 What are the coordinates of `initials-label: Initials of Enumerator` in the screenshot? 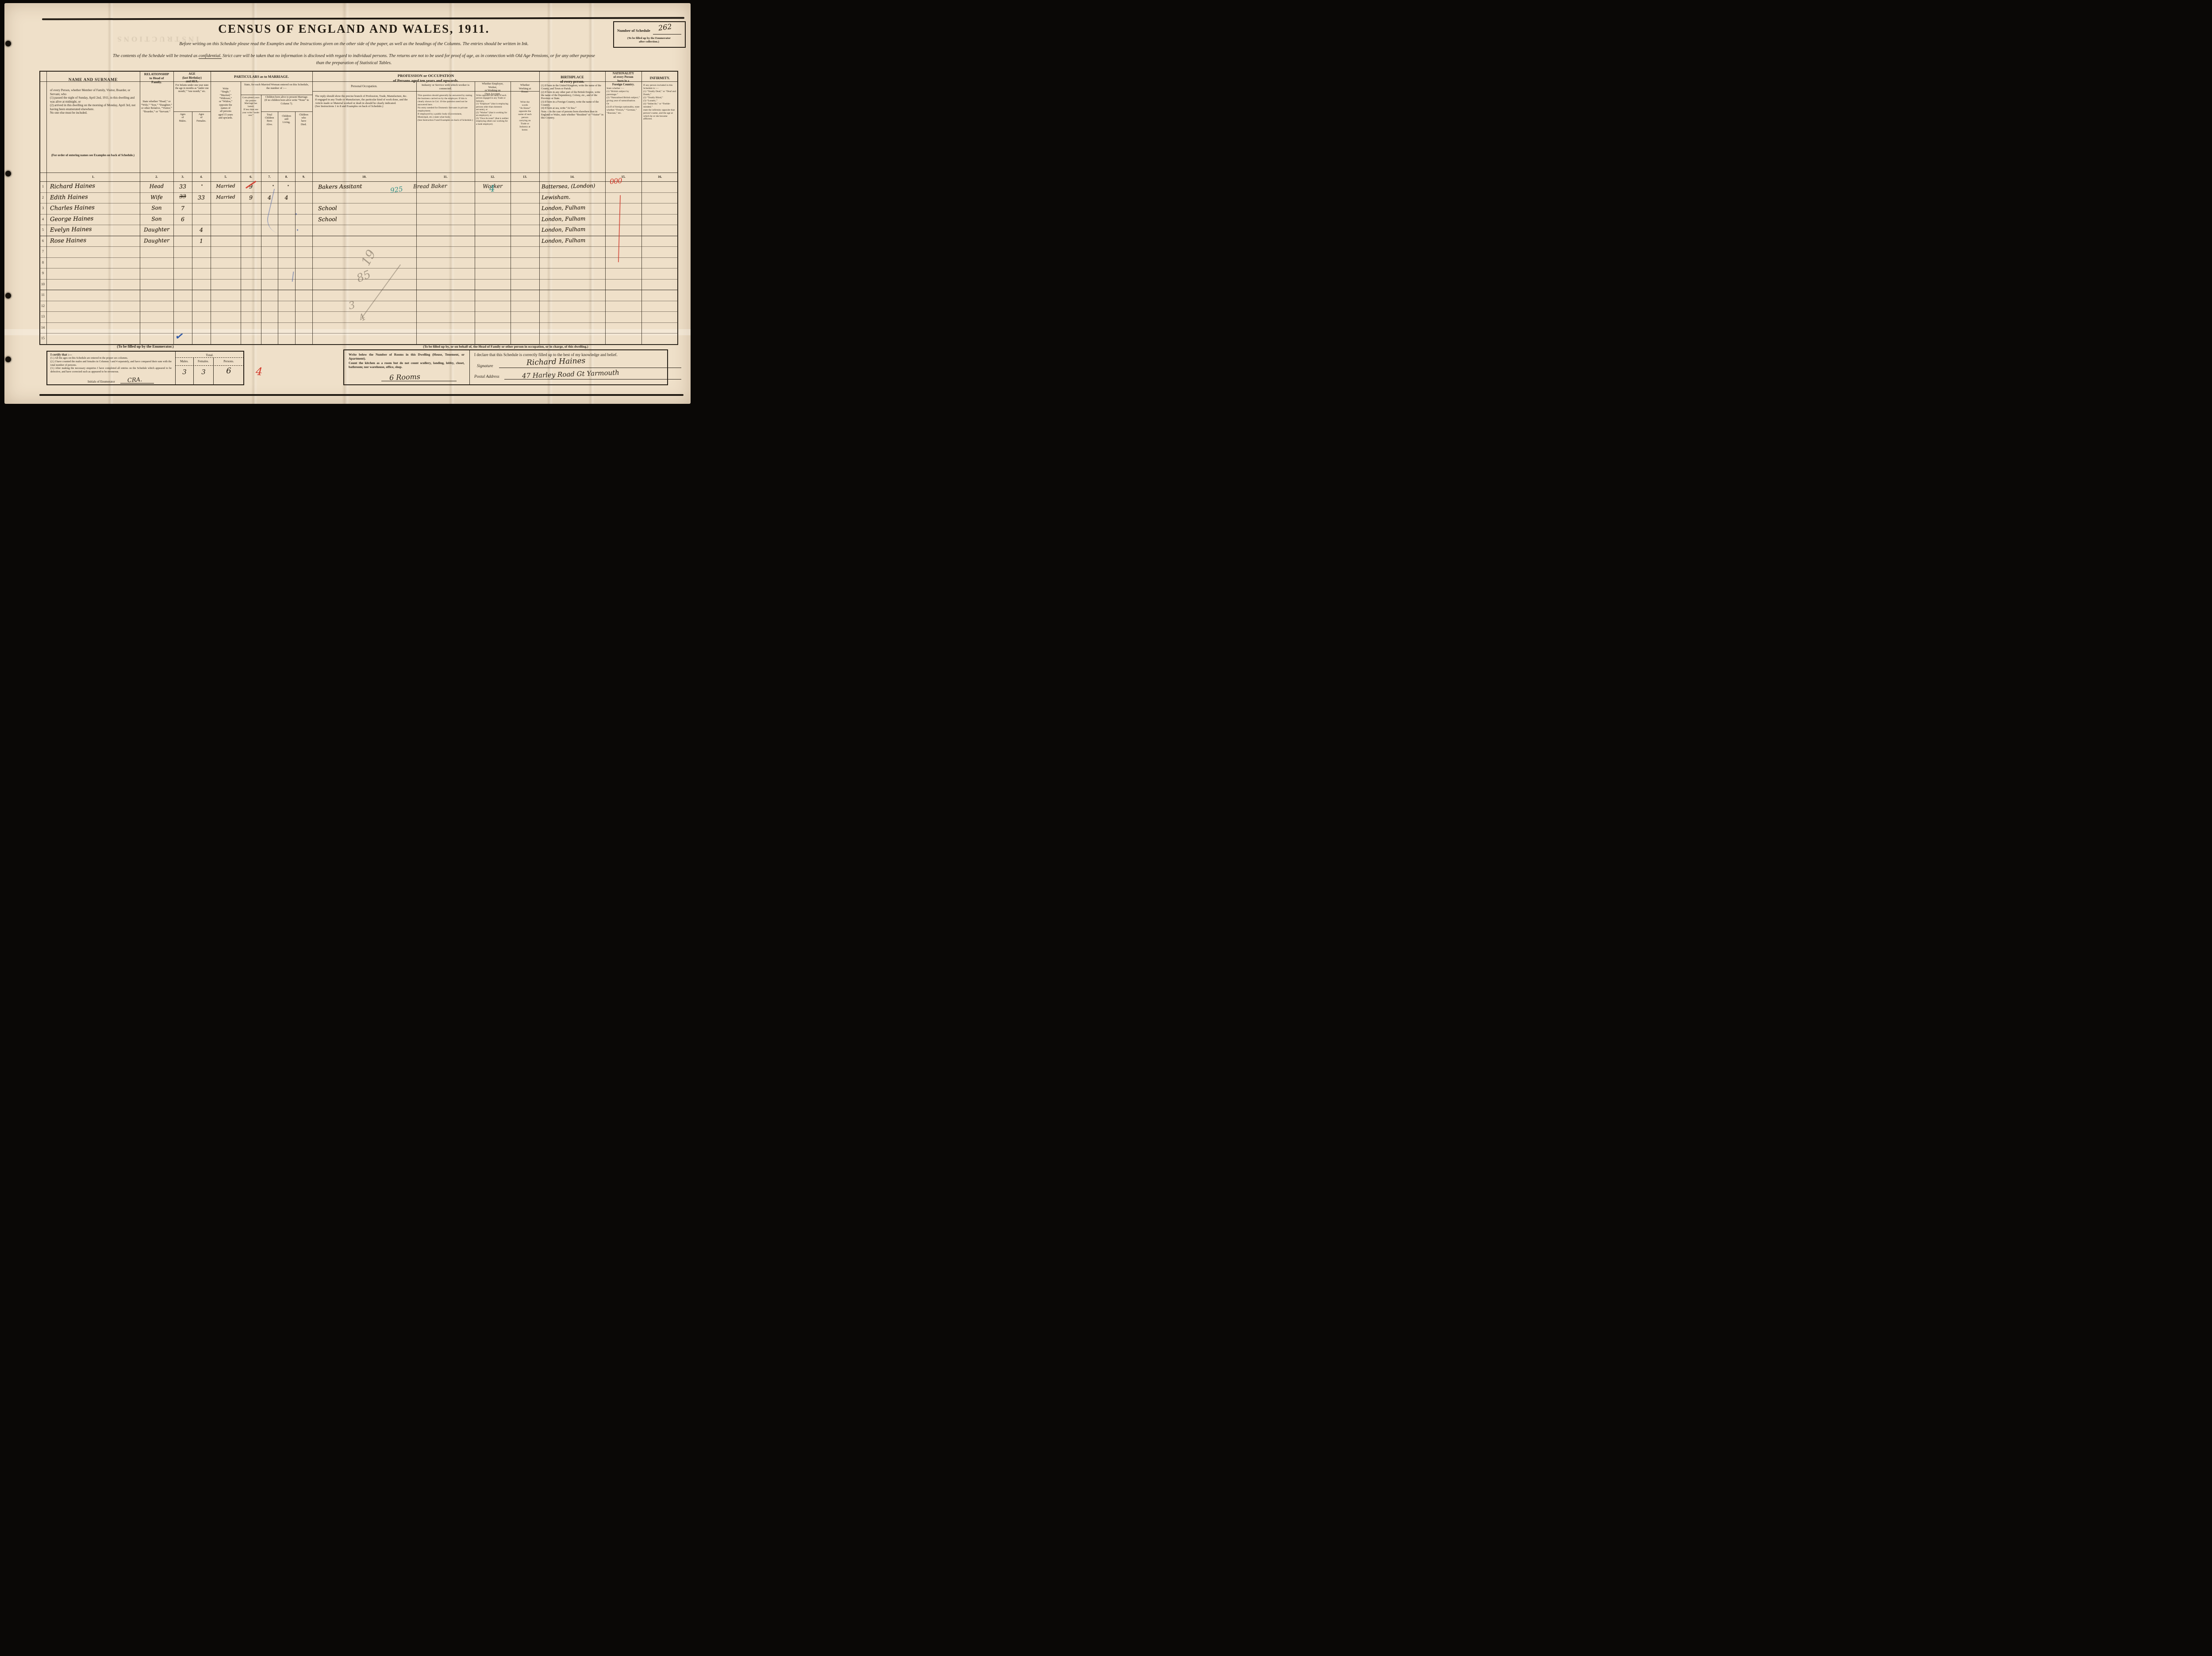 It's located at (102, 381).